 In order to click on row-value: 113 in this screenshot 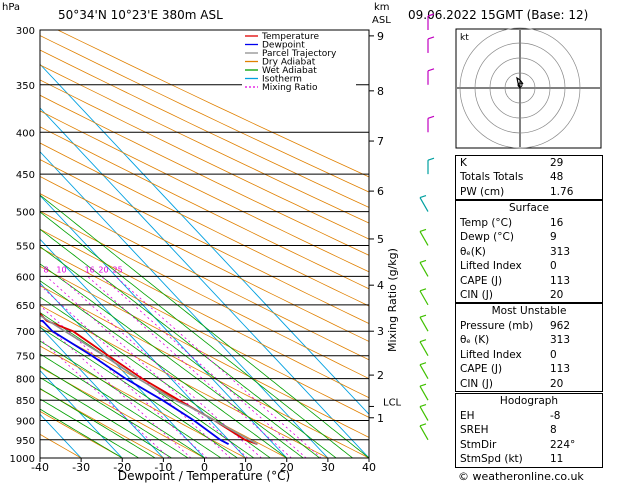, I will do `click(560, 369)`.